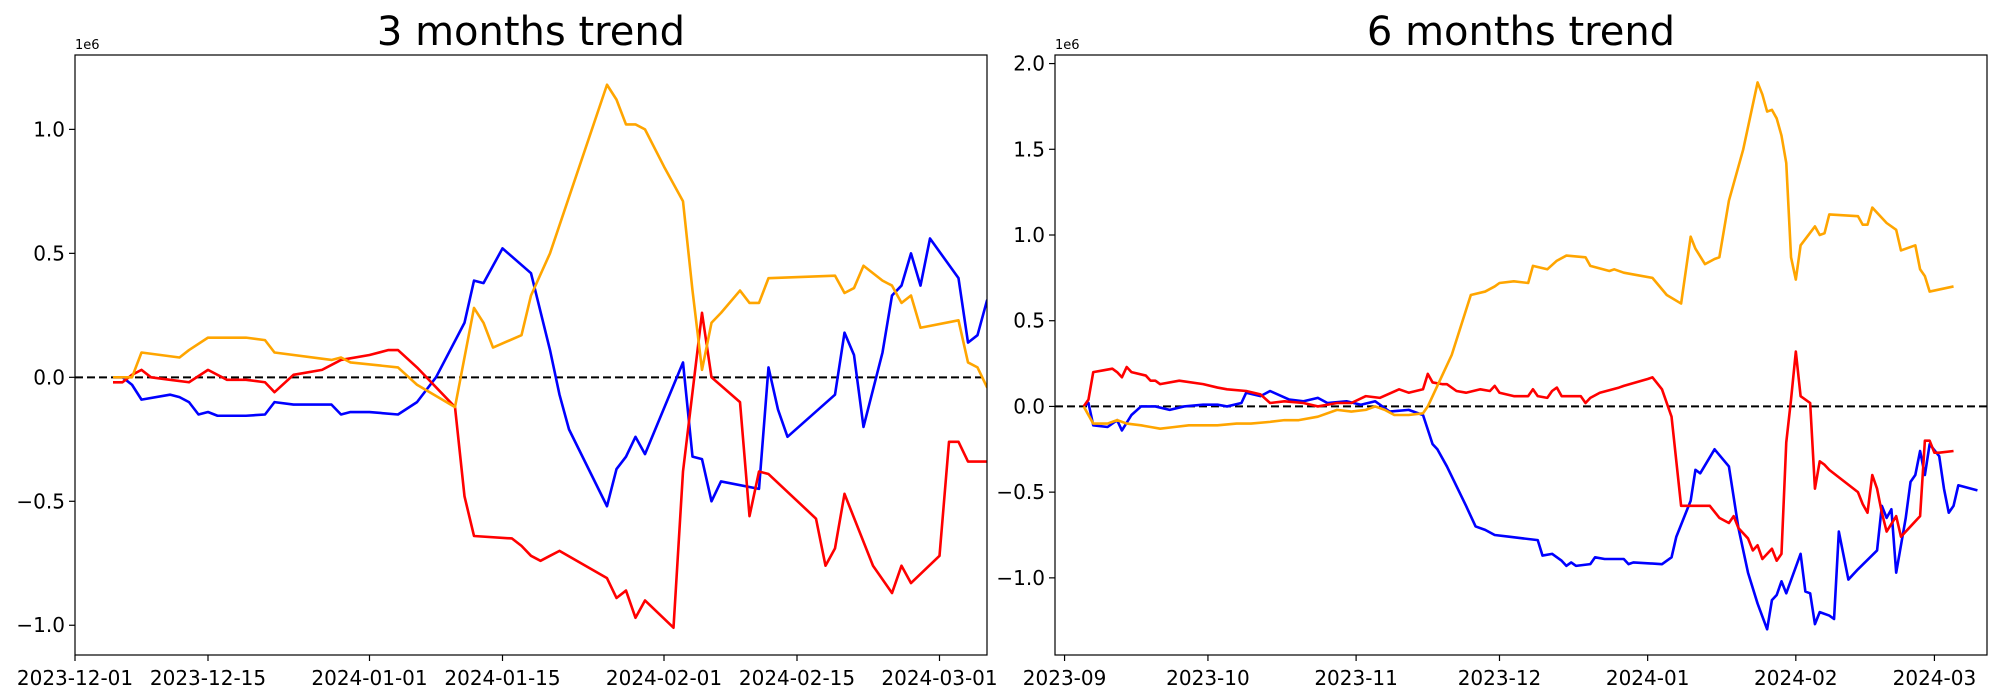 The width and height of the screenshot is (2000, 700). Describe the element at coordinates (208, 678) in the screenshot. I see `x-tick-label: 2023-12-15` at that location.